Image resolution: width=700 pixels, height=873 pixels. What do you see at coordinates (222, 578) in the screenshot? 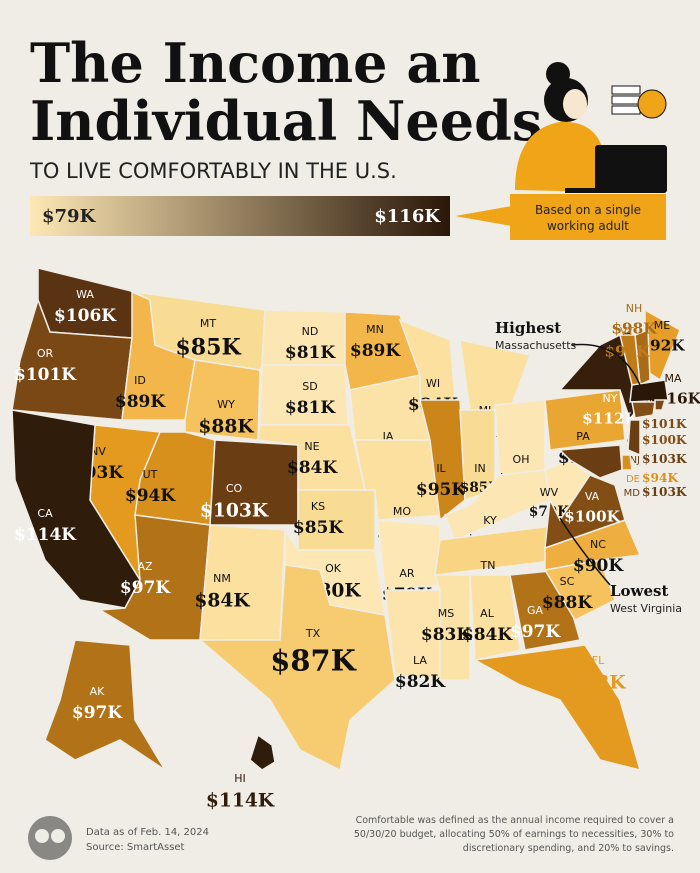
I see `state-abbr: NM` at bounding box center [222, 578].